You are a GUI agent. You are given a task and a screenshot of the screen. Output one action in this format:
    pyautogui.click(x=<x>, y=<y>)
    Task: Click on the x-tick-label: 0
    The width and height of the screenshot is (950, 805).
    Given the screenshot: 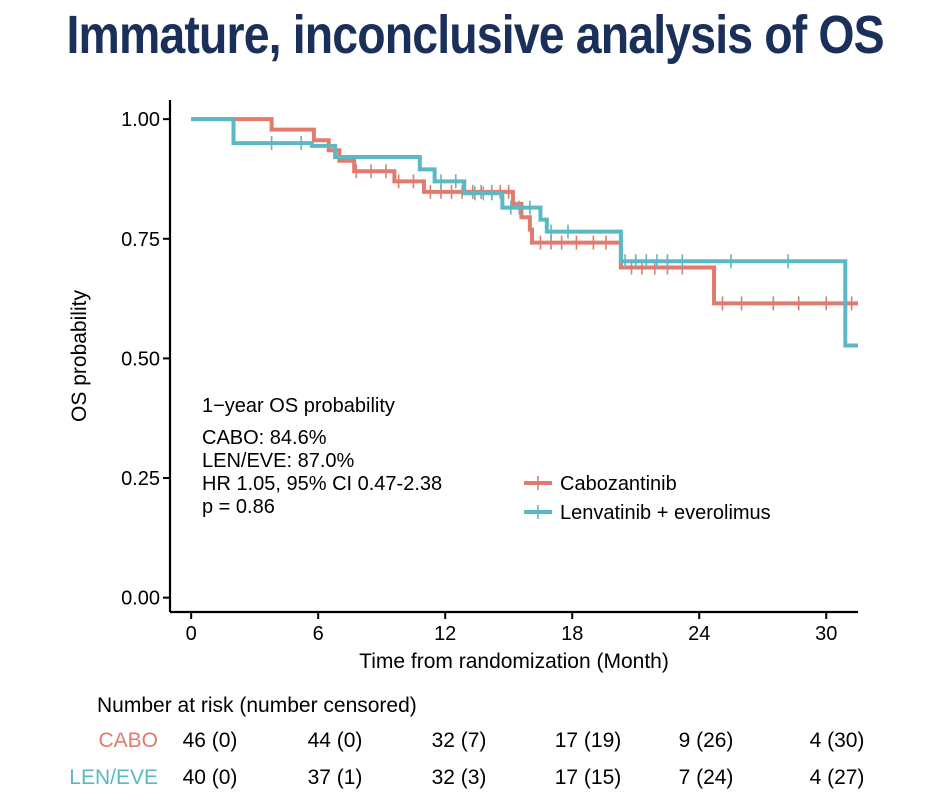 What is the action you would take?
    pyautogui.click(x=191, y=634)
    